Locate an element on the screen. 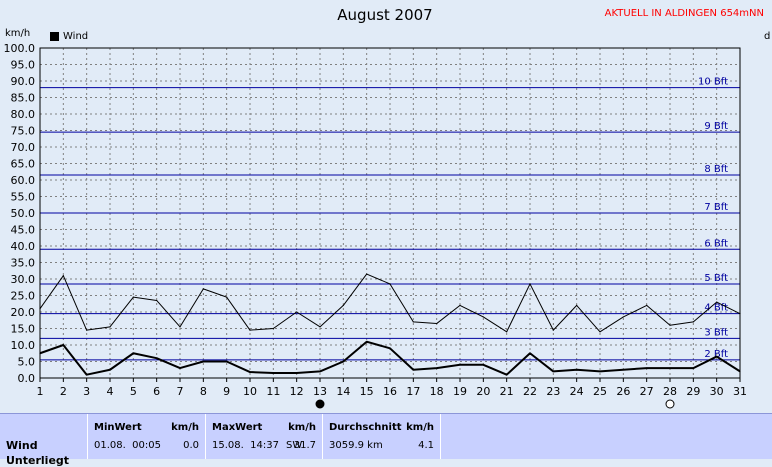 This screenshot has height=467, width=772. max-value: 31.7 is located at coordinates (304, 445).